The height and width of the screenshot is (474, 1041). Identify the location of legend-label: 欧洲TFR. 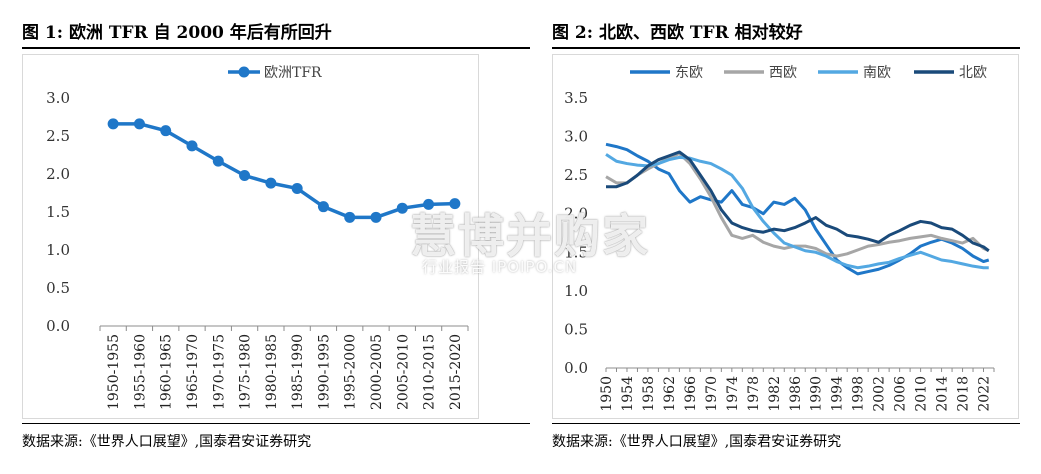
(293, 73).